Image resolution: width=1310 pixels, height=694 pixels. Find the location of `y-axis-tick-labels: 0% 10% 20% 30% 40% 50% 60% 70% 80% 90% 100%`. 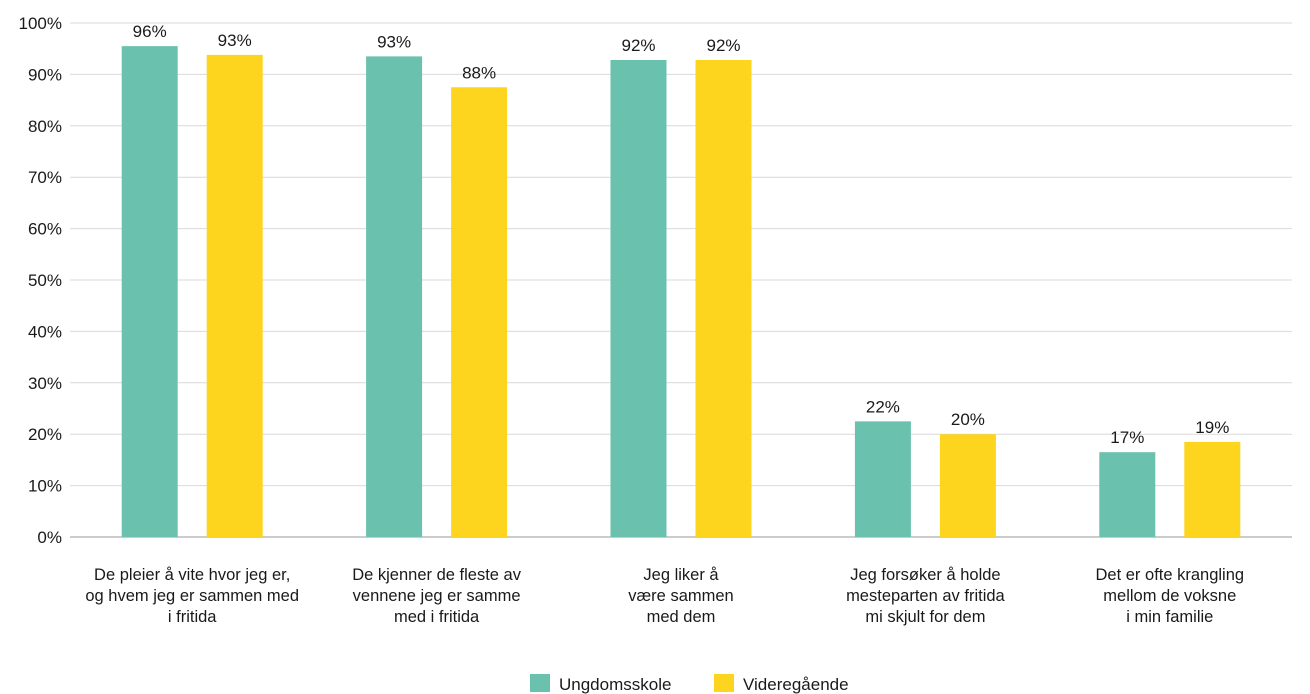

y-axis-tick-labels: 0% 10% 20% 30% 40% 50% 60% 70% 80% 90% 100% is located at coordinates (40, 280).